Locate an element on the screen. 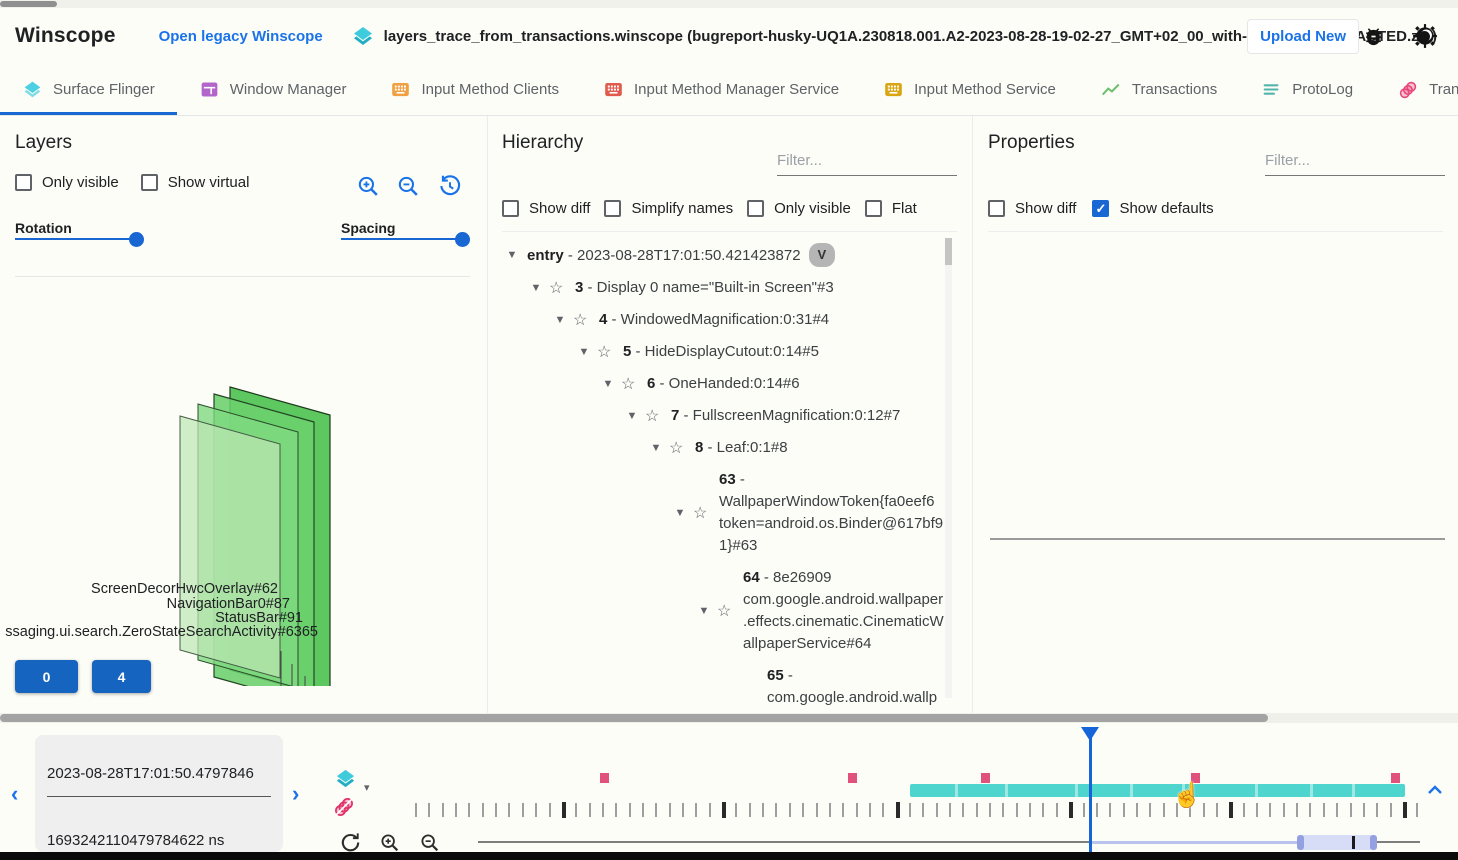 The width and height of the screenshot is (1458, 860). tree-node-4: ▼ ☆ 4 - WindowedMagnification:0:31#4 is located at coordinates (716, 320).